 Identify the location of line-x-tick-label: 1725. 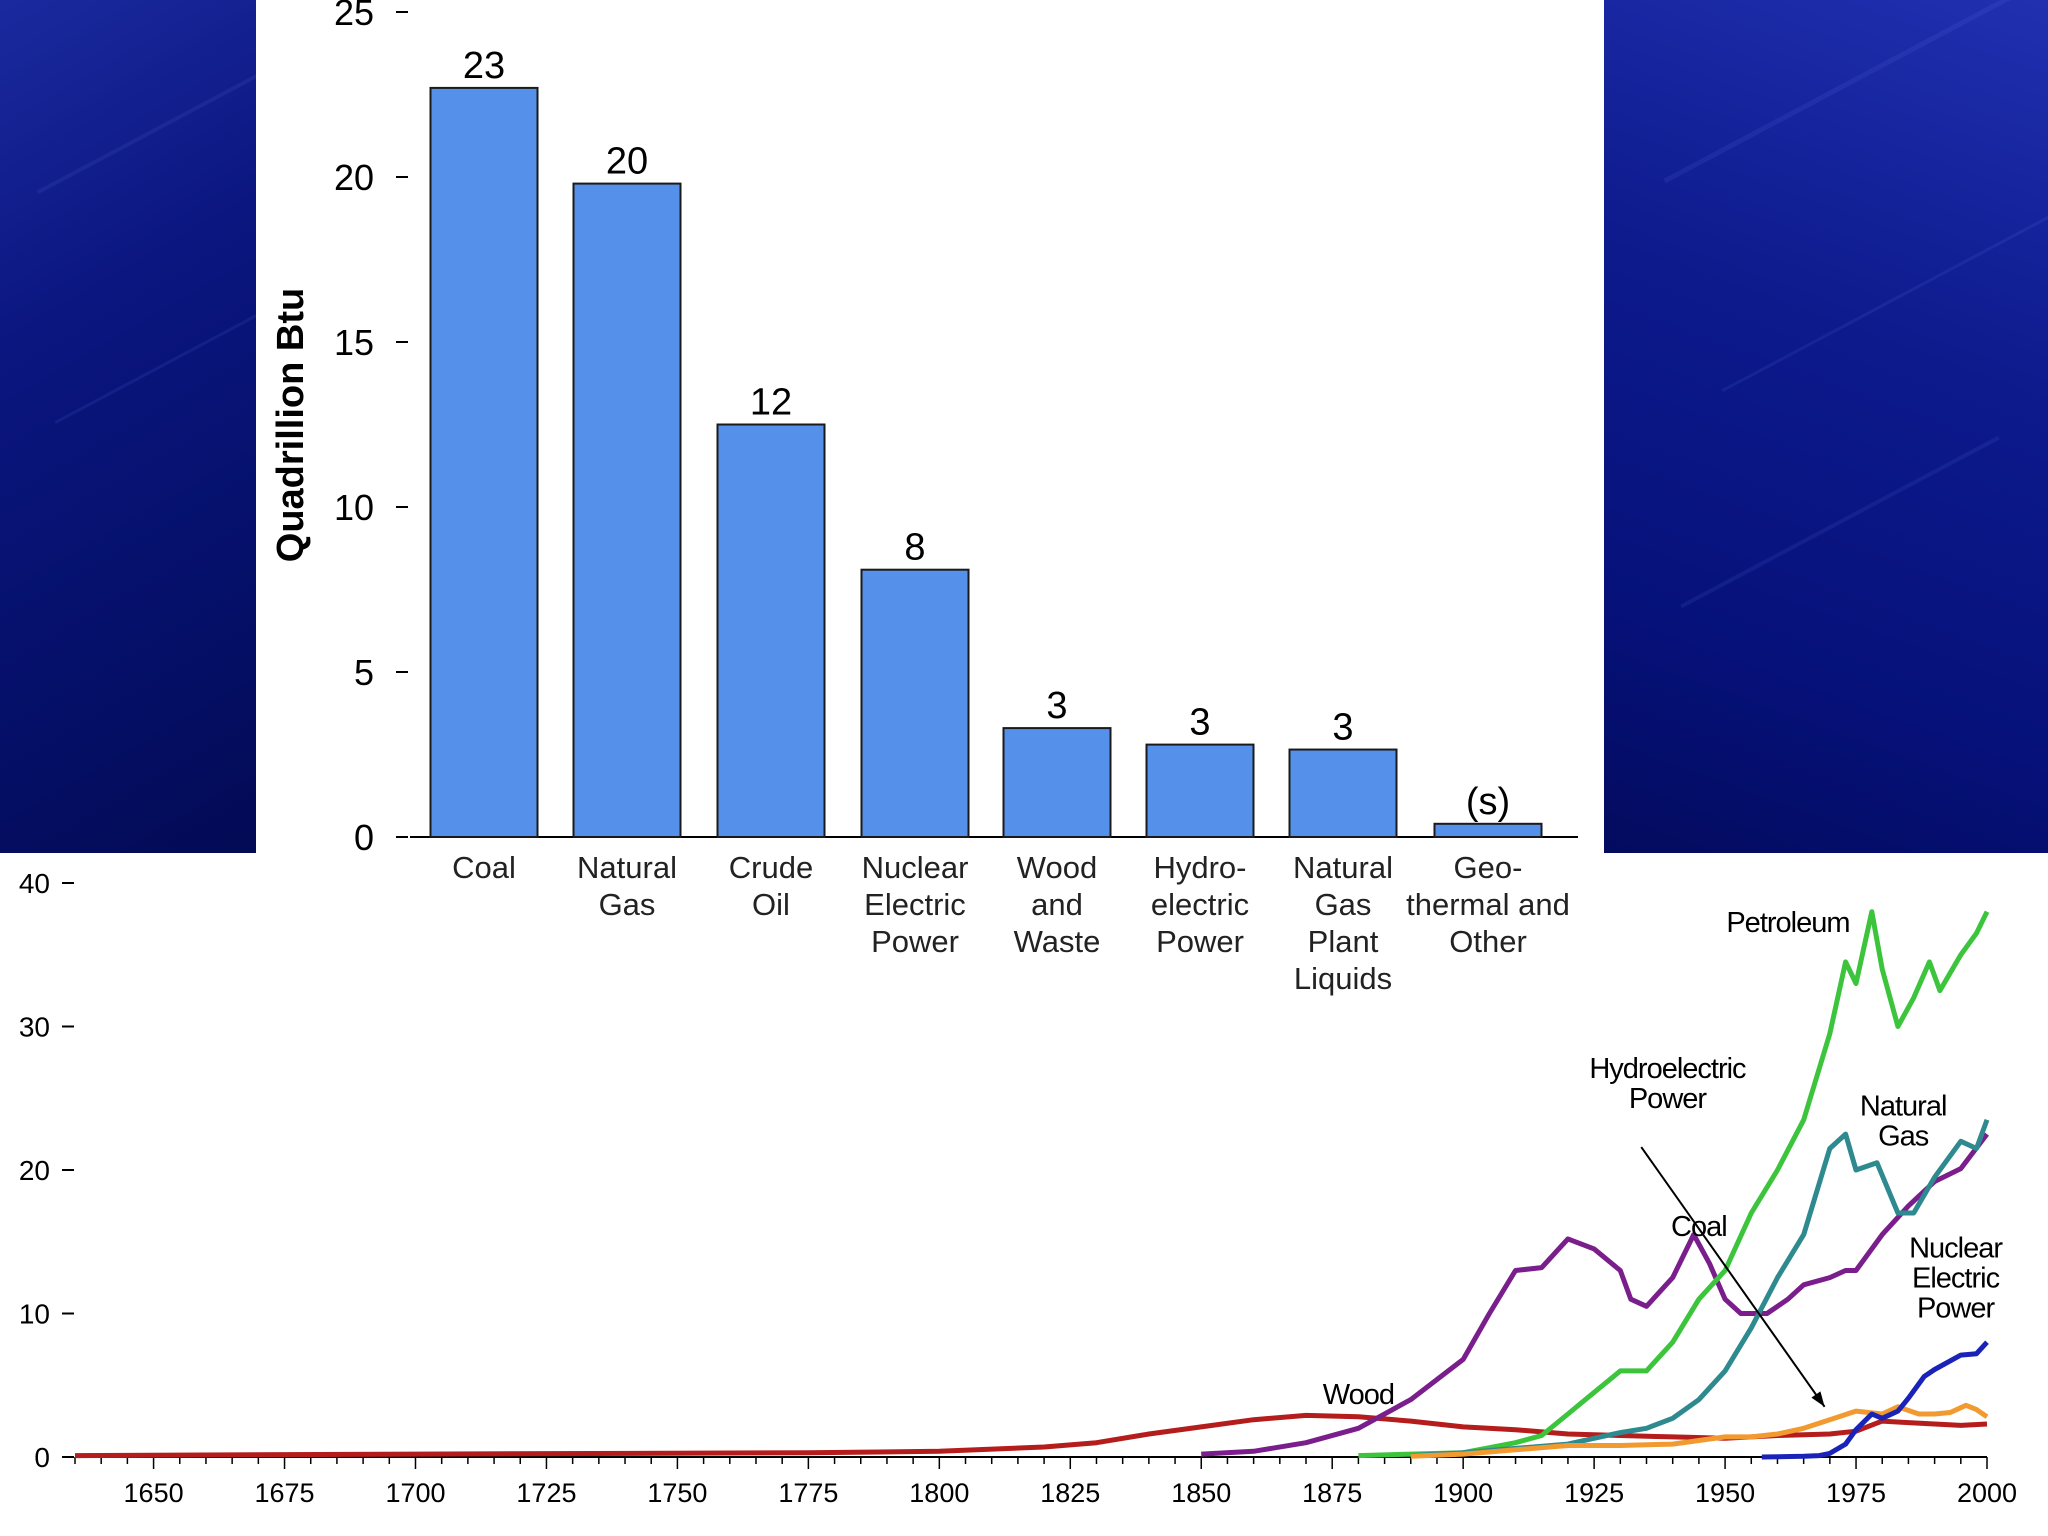
(546, 1493).